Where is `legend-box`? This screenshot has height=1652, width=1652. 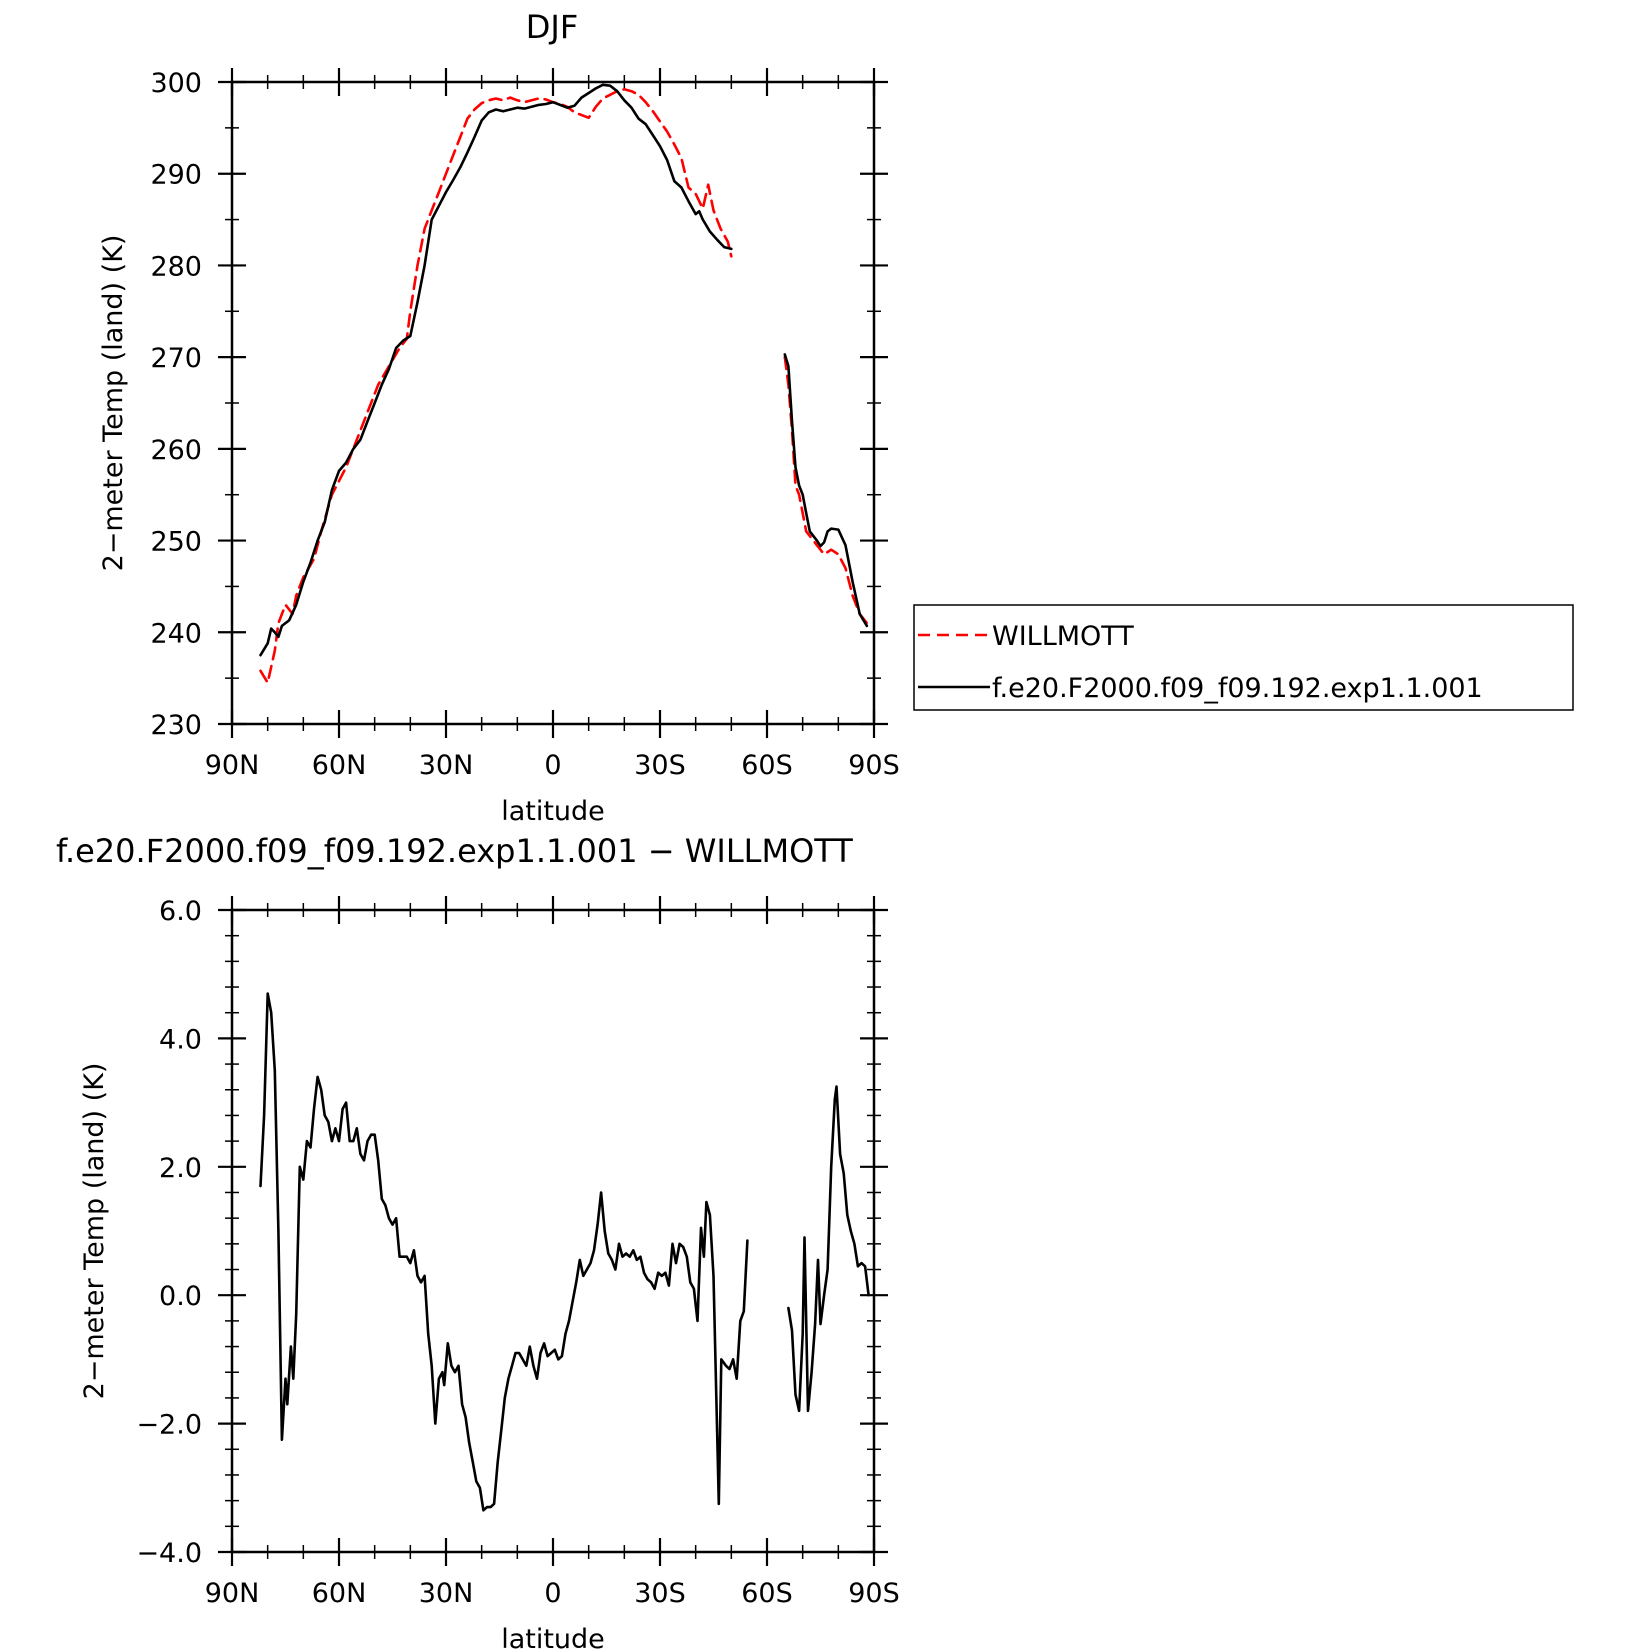 legend-box is located at coordinates (1243, 657).